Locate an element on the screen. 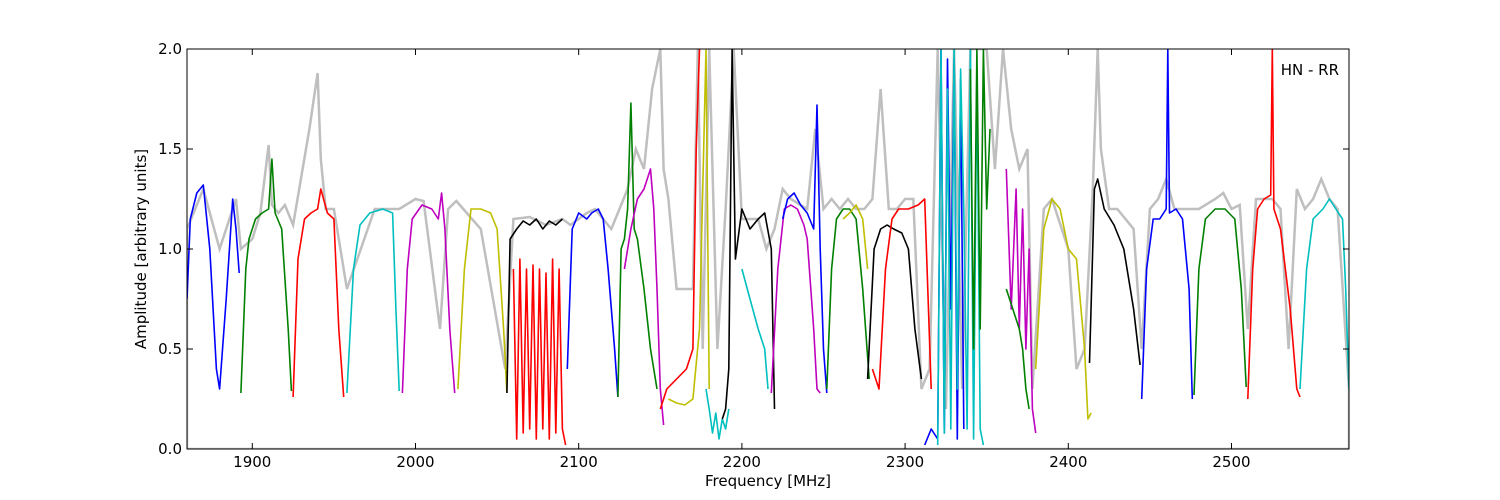  x-tick-label: 2100 is located at coordinates (579, 462).